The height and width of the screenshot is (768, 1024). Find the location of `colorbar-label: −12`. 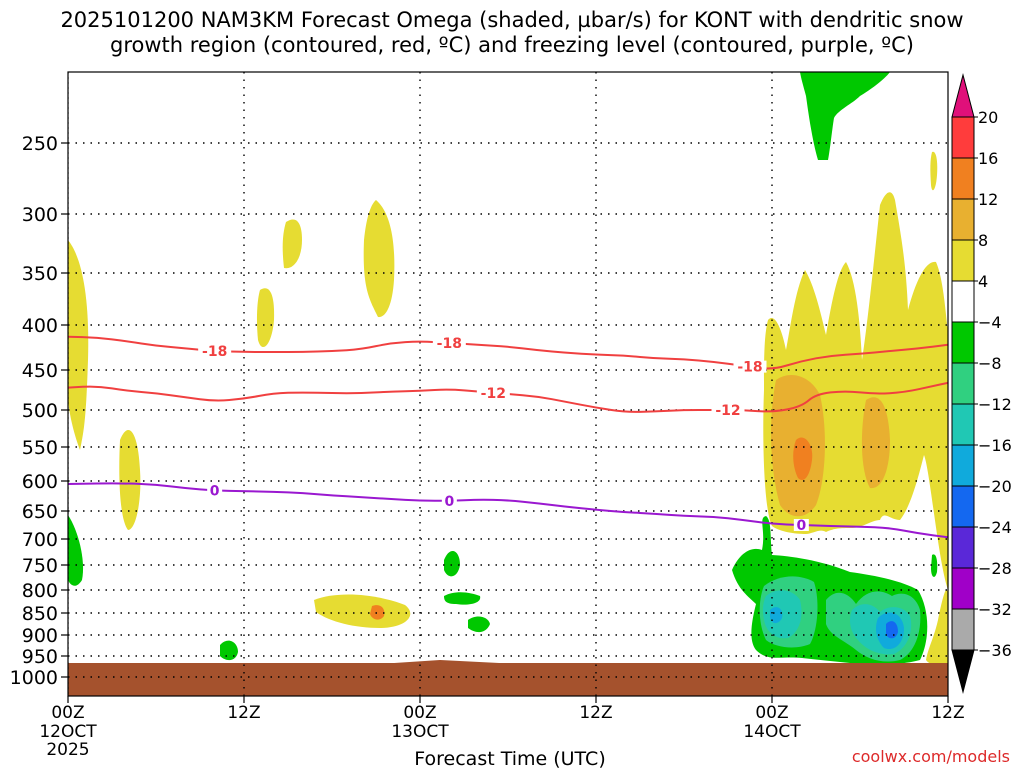

colorbar-label: −12 is located at coordinates (995, 404).